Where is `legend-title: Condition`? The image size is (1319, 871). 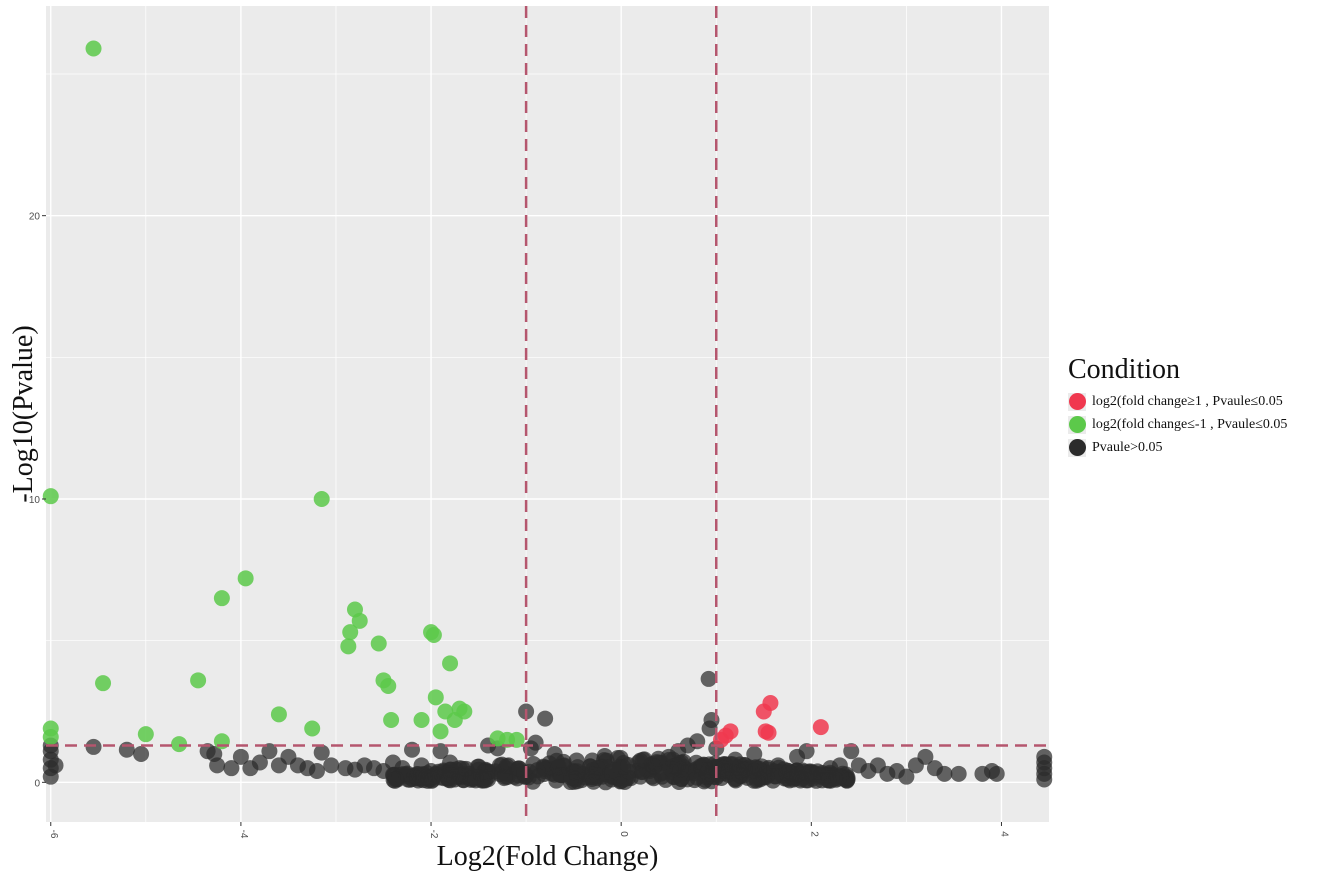 legend-title: Condition is located at coordinates (1124, 369).